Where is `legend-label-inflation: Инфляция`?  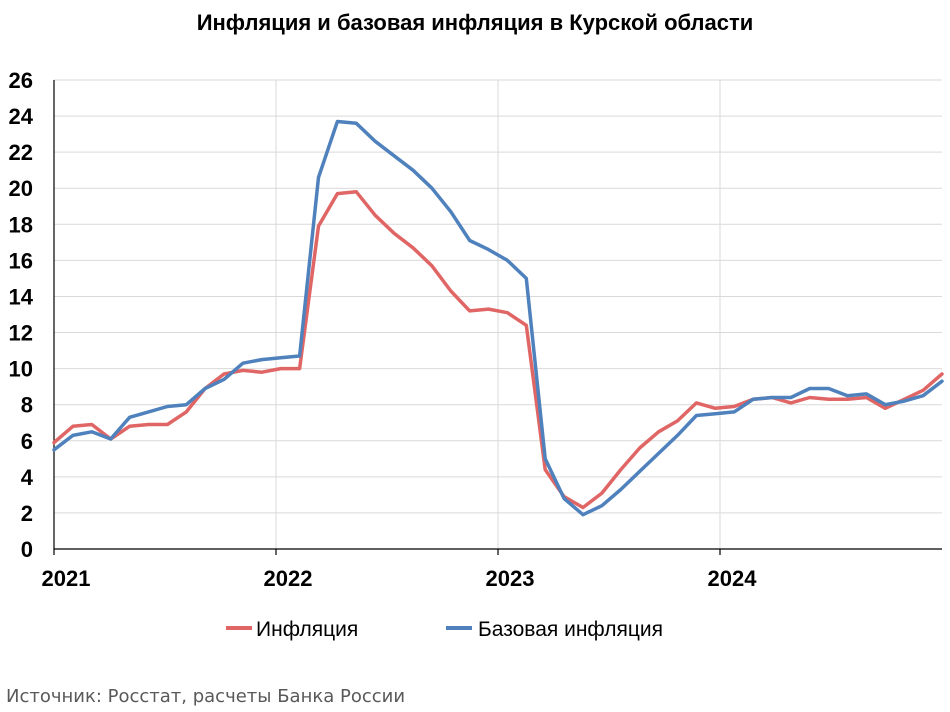 legend-label-inflation: Инфляция is located at coordinates (307, 629).